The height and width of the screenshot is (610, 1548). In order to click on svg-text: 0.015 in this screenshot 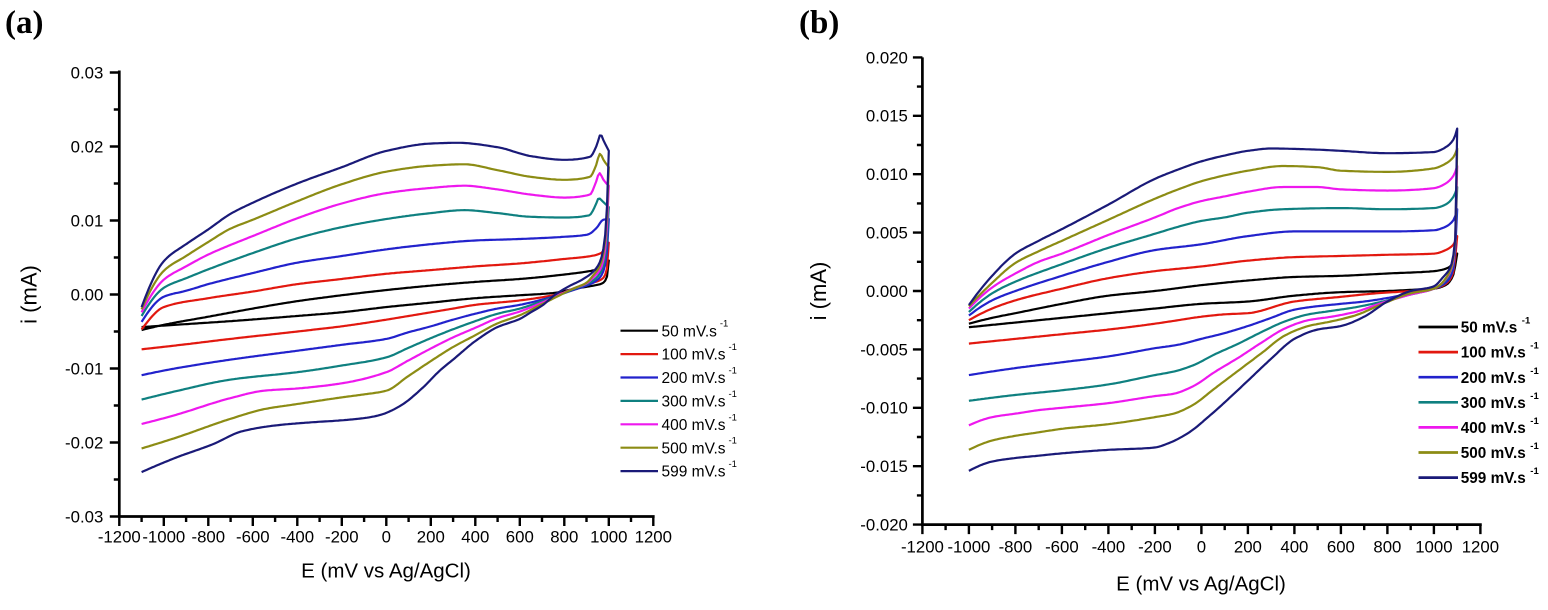, I will do `click(887, 116)`.